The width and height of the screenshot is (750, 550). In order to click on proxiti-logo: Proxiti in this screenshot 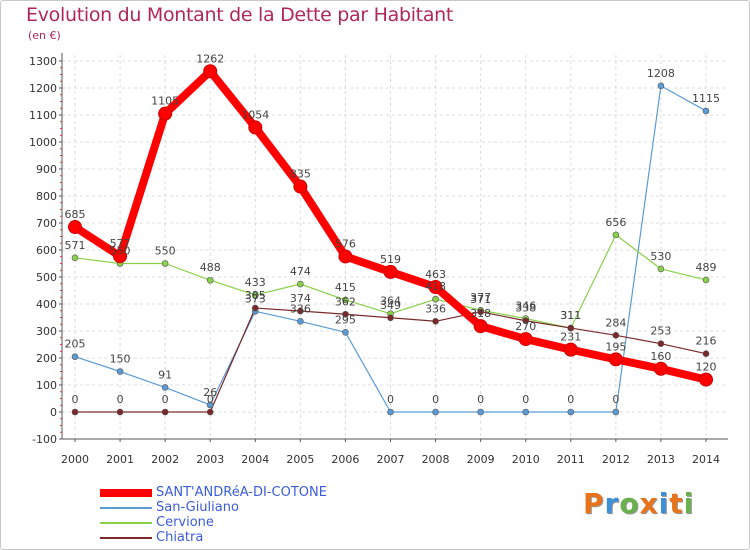, I will do `click(639, 503)`.